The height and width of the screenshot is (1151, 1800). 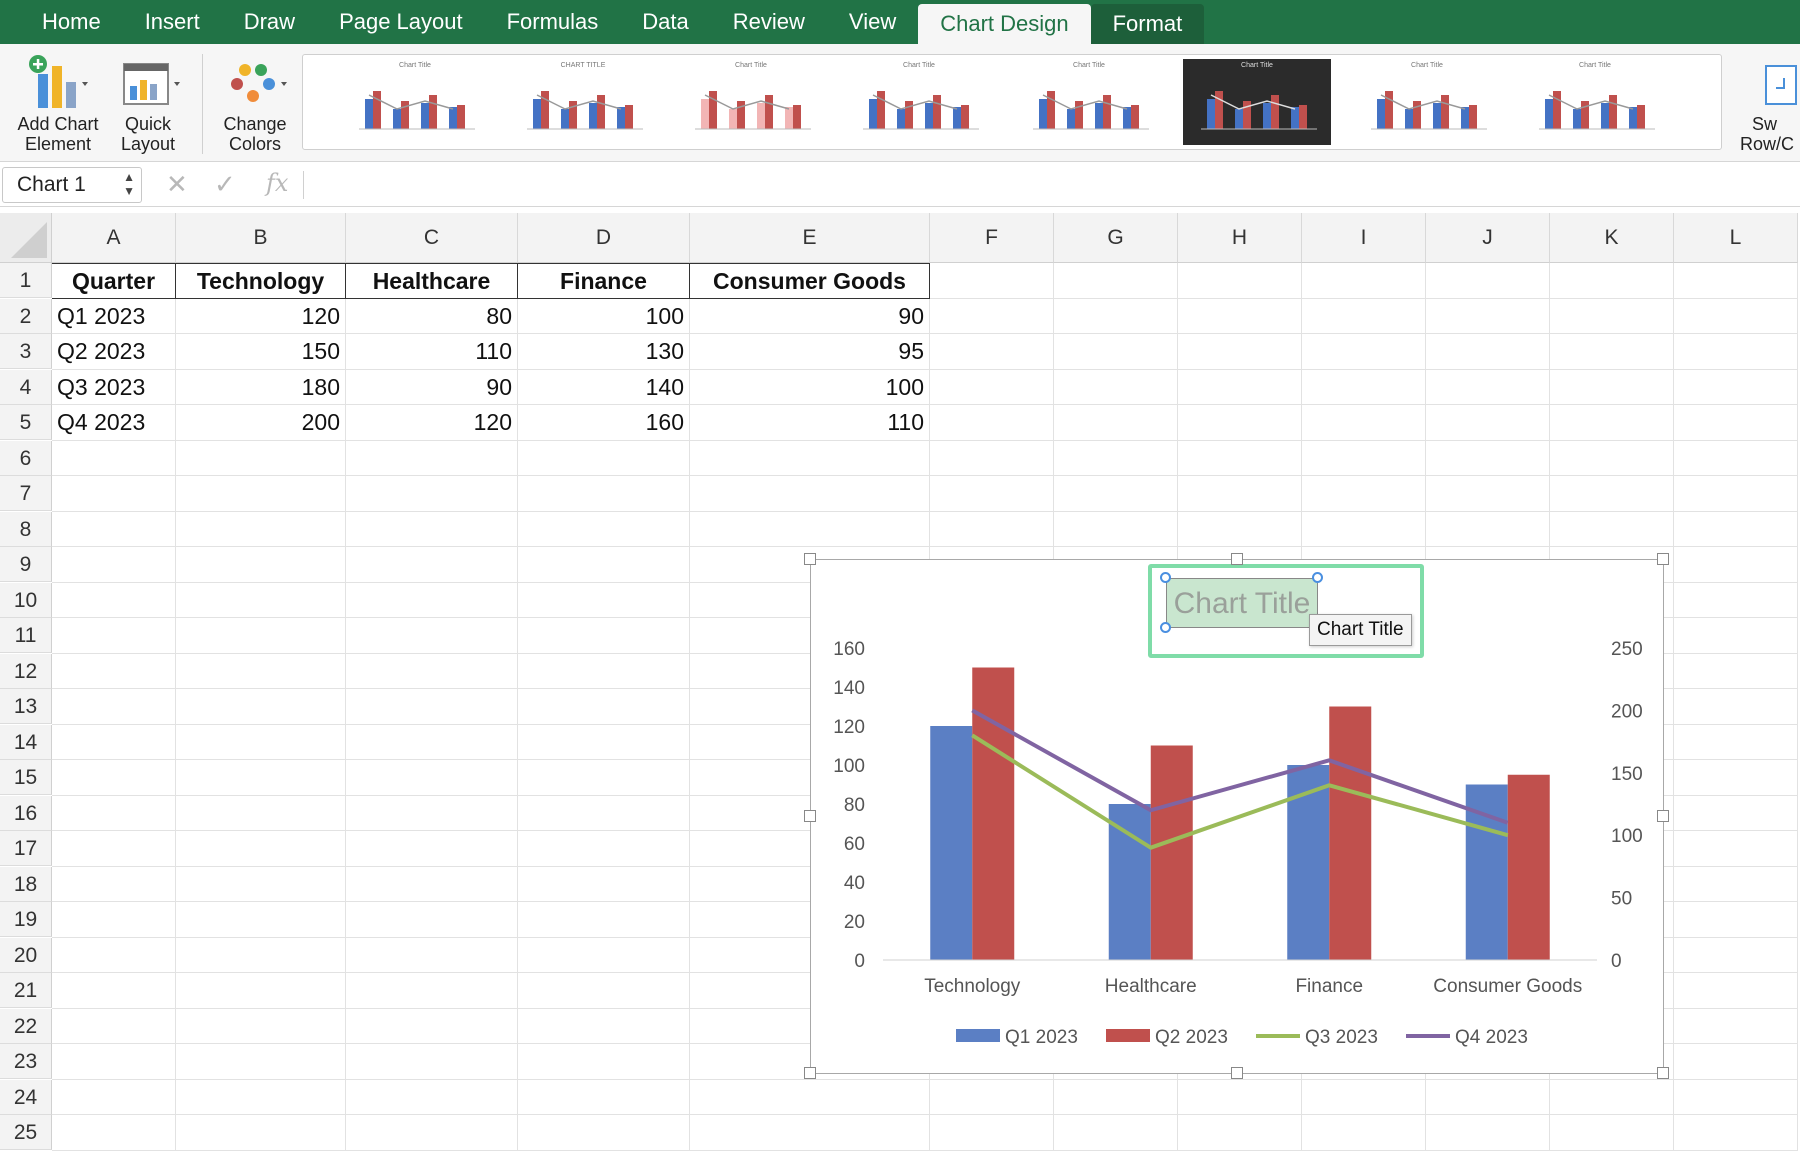 What do you see at coordinates (26, 706) in the screenshot?
I see `row-header-13: 13` at bounding box center [26, 706].